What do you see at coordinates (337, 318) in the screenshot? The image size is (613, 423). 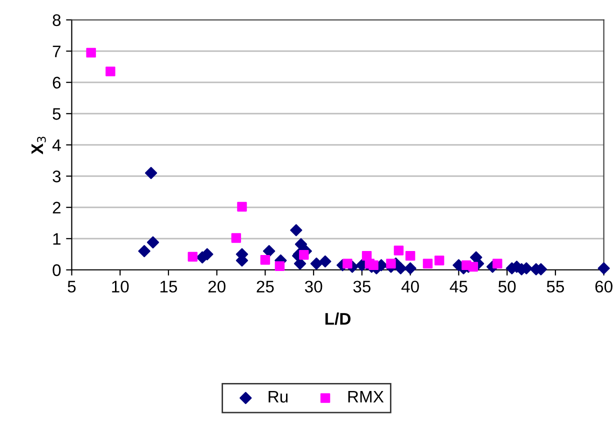 I see `x-axis-title: L/D` at bounding box center [337, 318].